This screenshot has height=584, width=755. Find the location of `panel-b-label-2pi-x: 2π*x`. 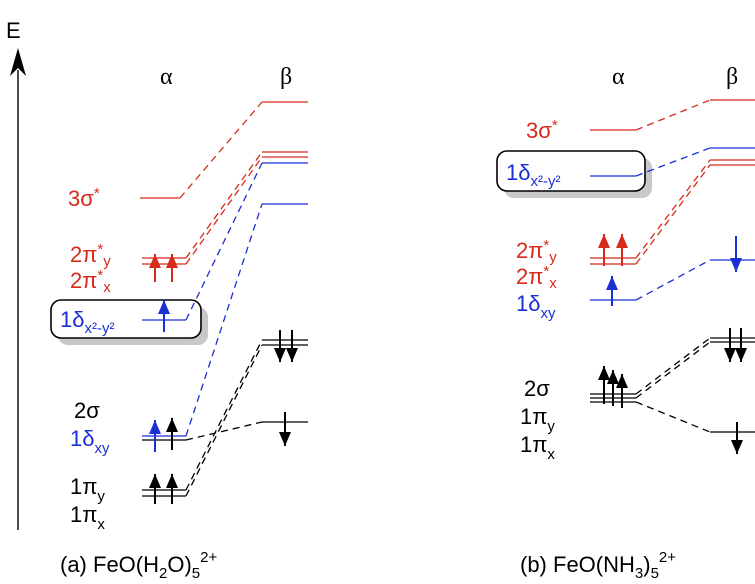

panel-b-label-2pi-x: 2π*x is located at coordinates (536, 277).